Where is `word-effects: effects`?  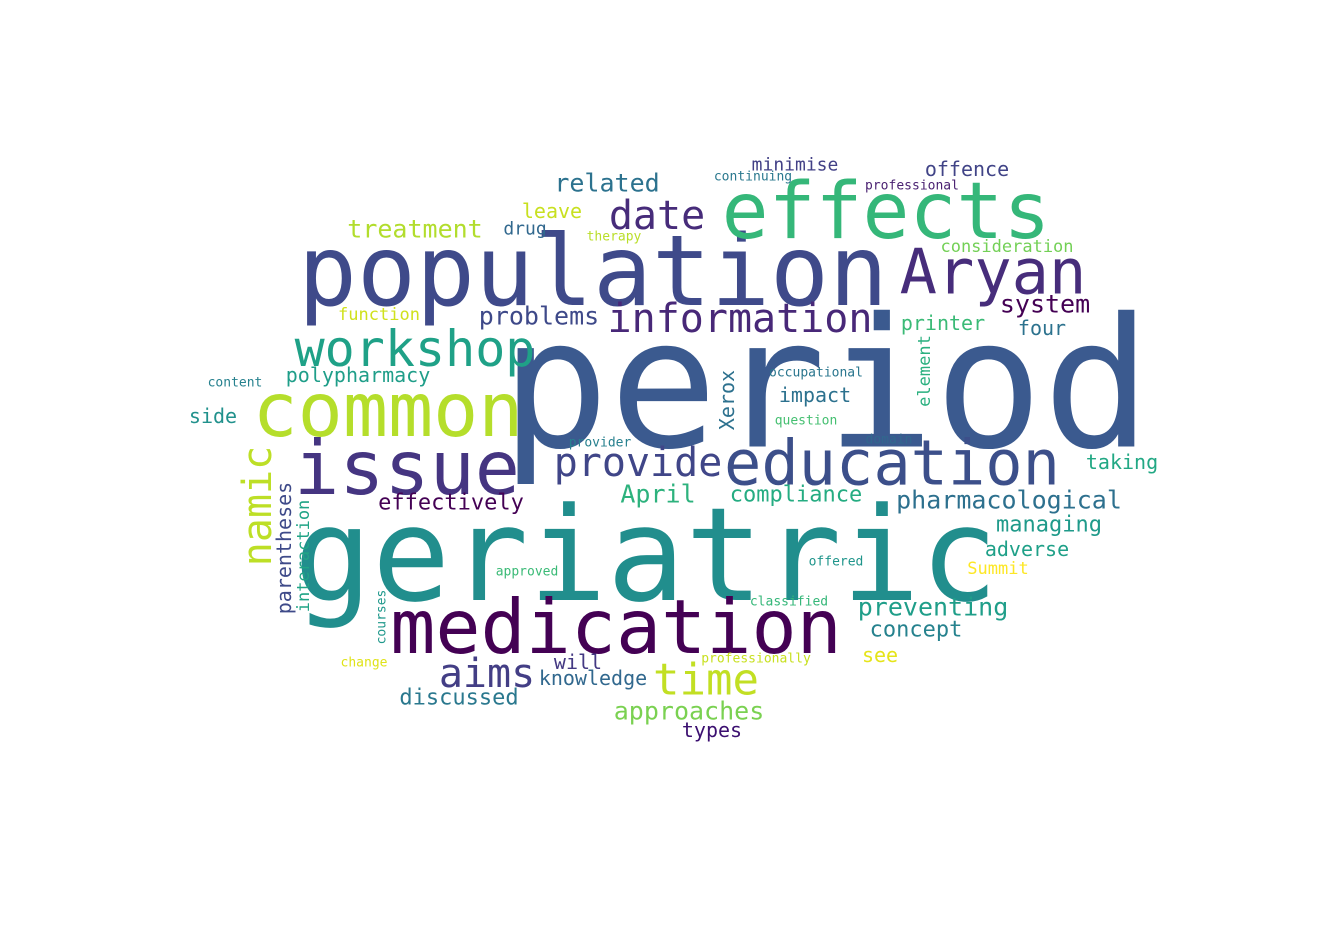
word-effects: effects is located at coordinates (886, 212).